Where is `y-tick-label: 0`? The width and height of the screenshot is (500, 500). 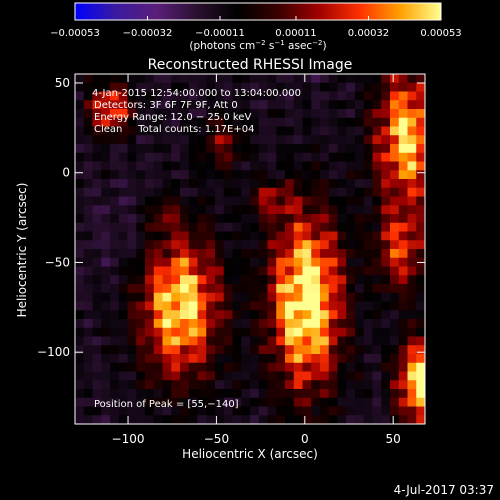
y-tick-label: 0 is located at coordinates (66, 173).